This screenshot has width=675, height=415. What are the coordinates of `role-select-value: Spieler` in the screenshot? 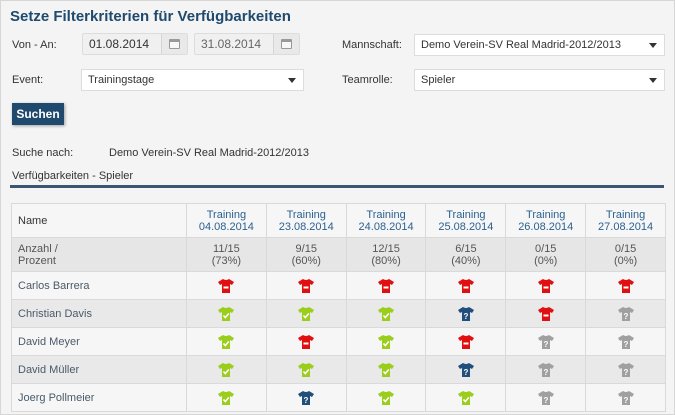 It's located at (438, 80).